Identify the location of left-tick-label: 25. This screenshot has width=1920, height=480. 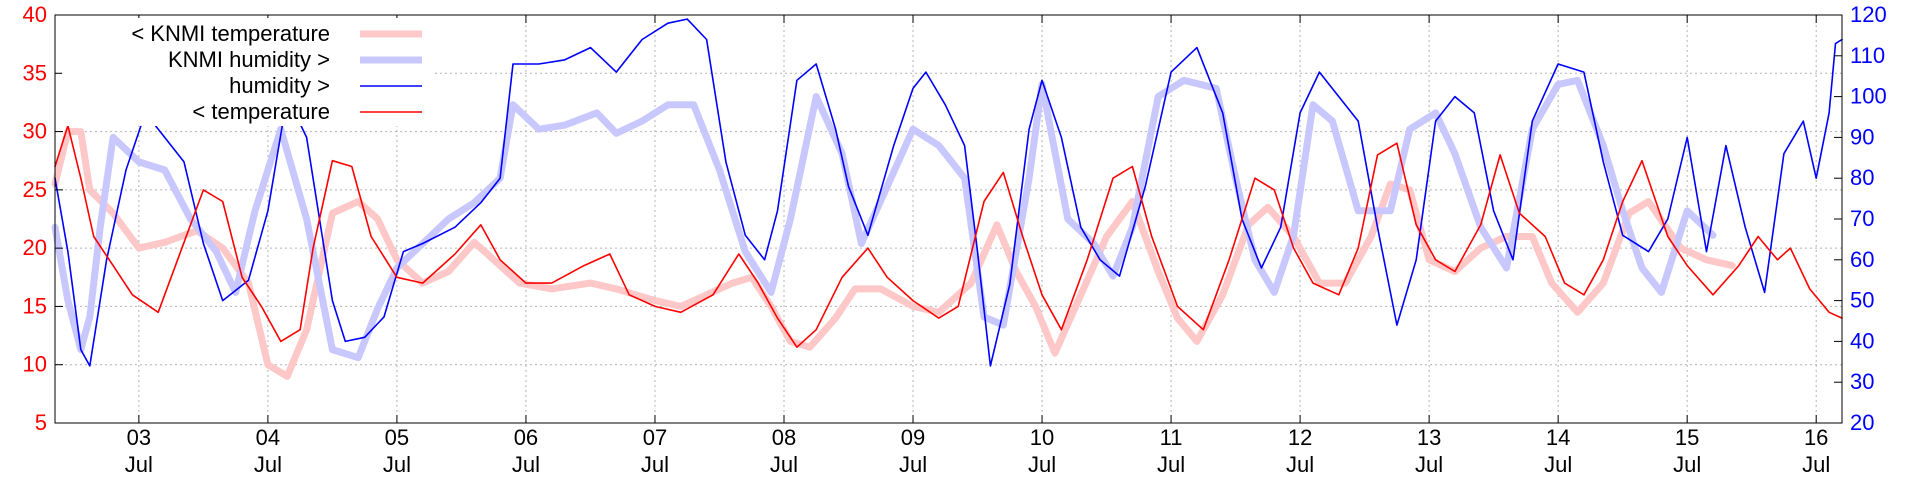
(35, 189).